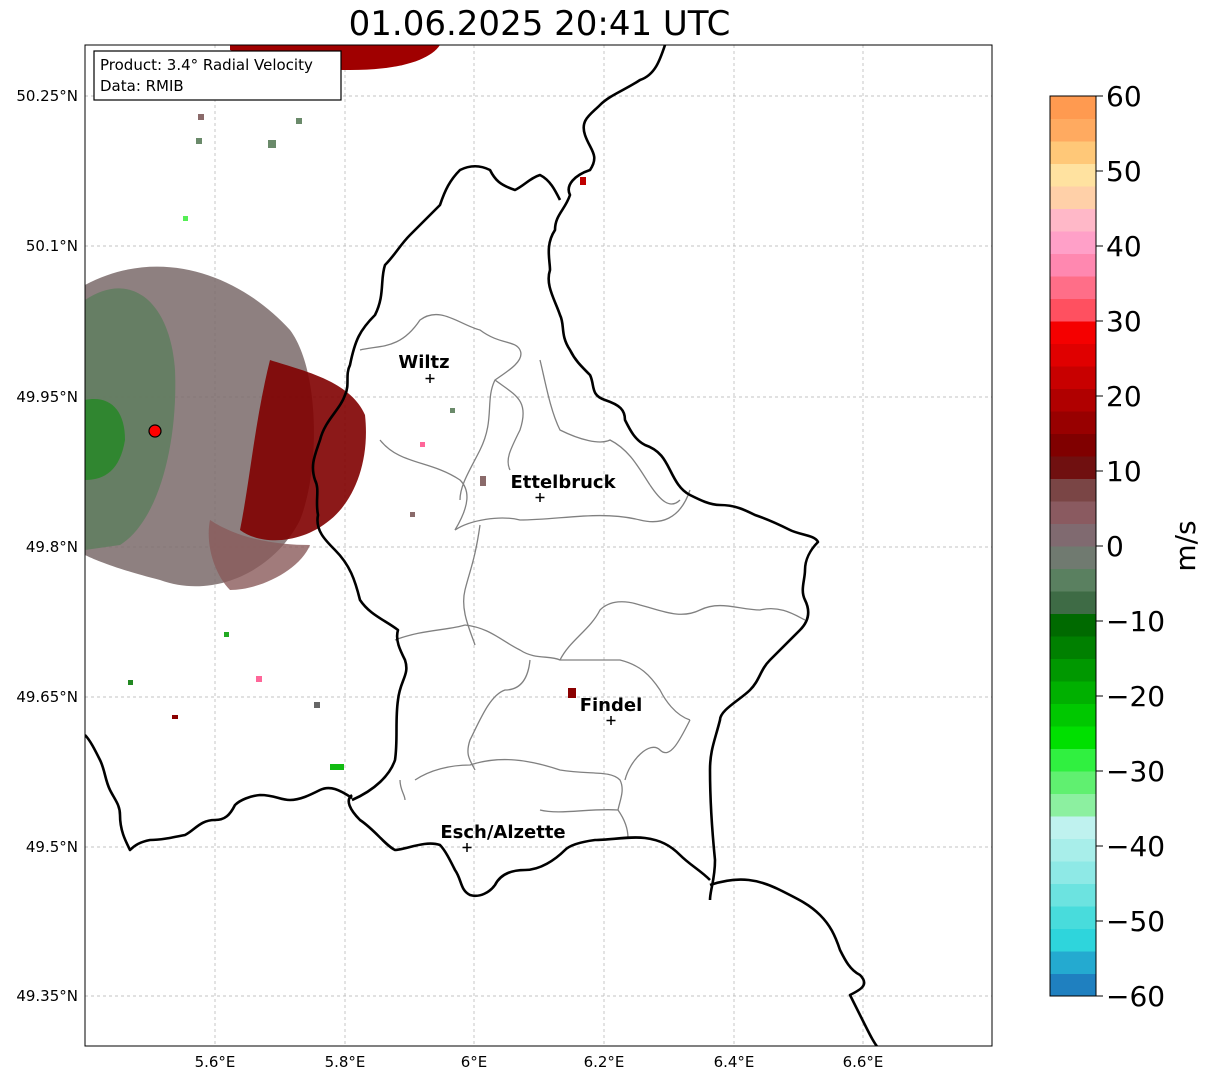 The image size is (1207, 1081). Describe the element at coordinates (217, 75) in the screenshot. I see `info-box: Product: 3.4° Radial Velocity Data: RMIB` at that location.